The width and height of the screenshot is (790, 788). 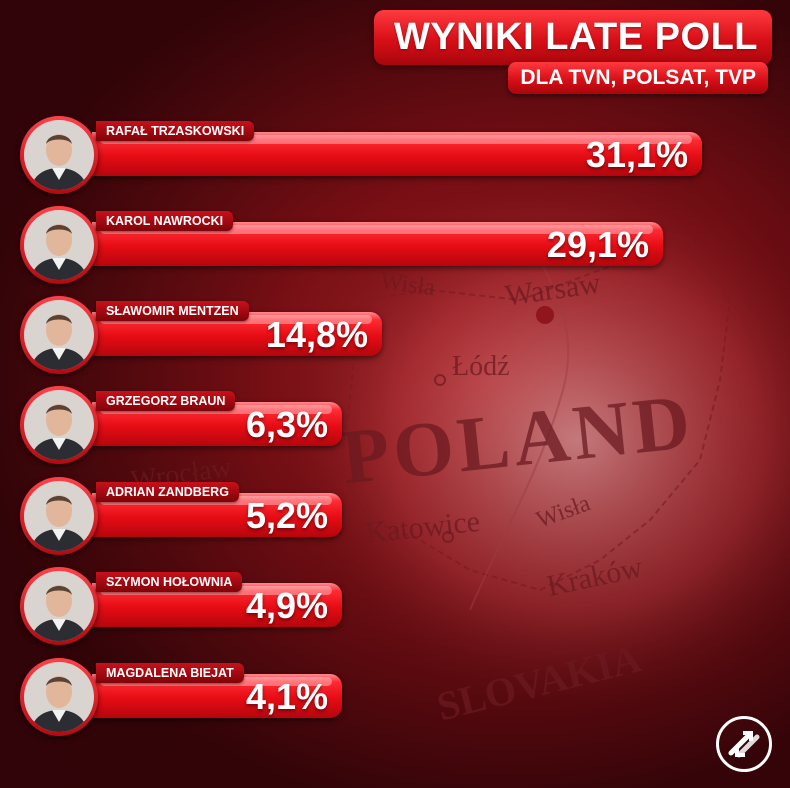 I want to click on value-label: 4,9%, so click(x=286, y=605).